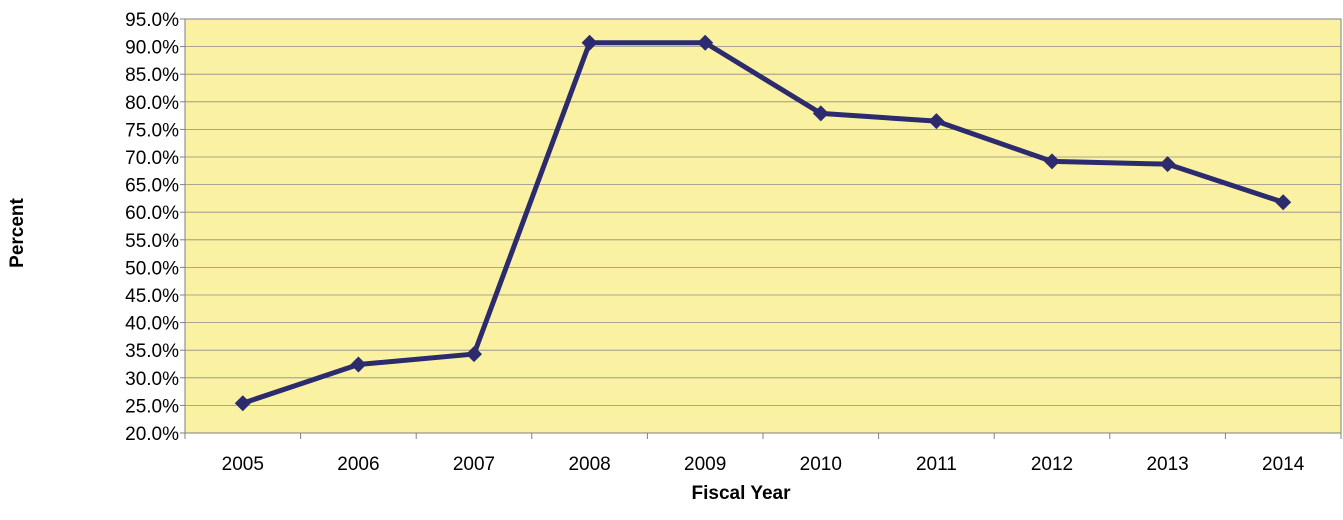  Describe the element at coordinates (763, 436) in the screenshot. I see `x-axis-ticks` at that location.